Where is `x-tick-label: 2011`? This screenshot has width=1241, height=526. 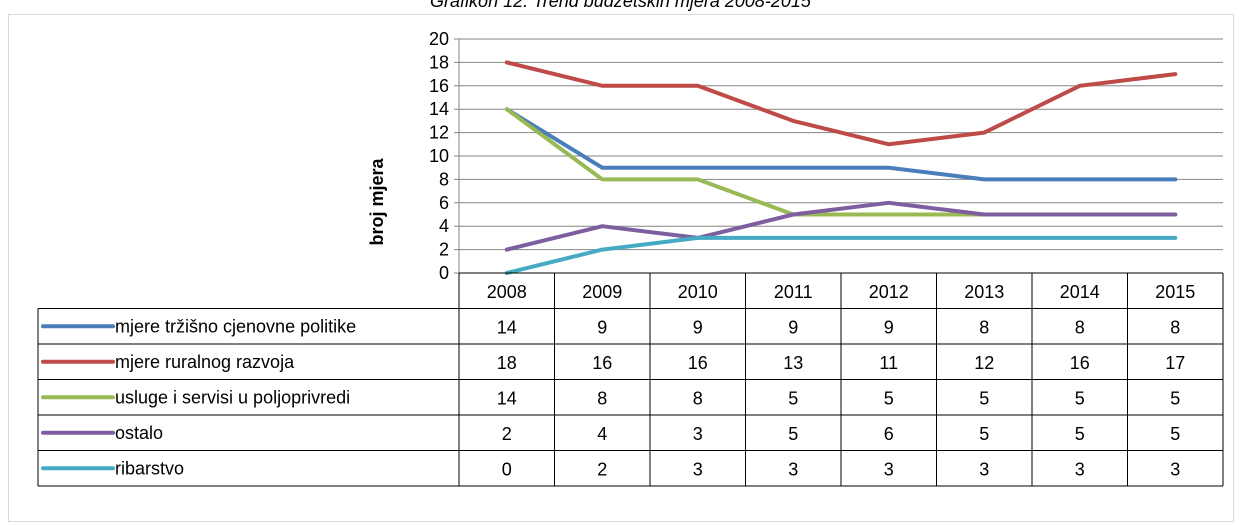
x-tick-label: 2011 is located at coordinates (793, 292).